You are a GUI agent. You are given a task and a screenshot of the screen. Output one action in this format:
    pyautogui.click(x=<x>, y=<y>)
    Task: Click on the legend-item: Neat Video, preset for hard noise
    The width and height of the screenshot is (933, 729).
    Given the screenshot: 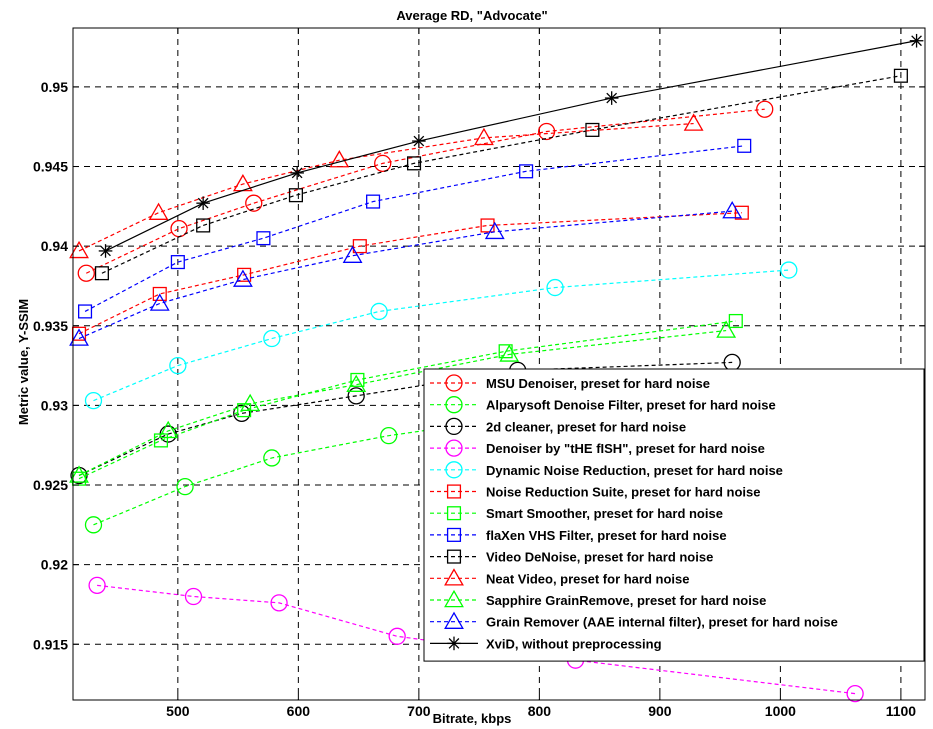 What is the action you would take?
    pyautogui.click(x=559, y=577)
    